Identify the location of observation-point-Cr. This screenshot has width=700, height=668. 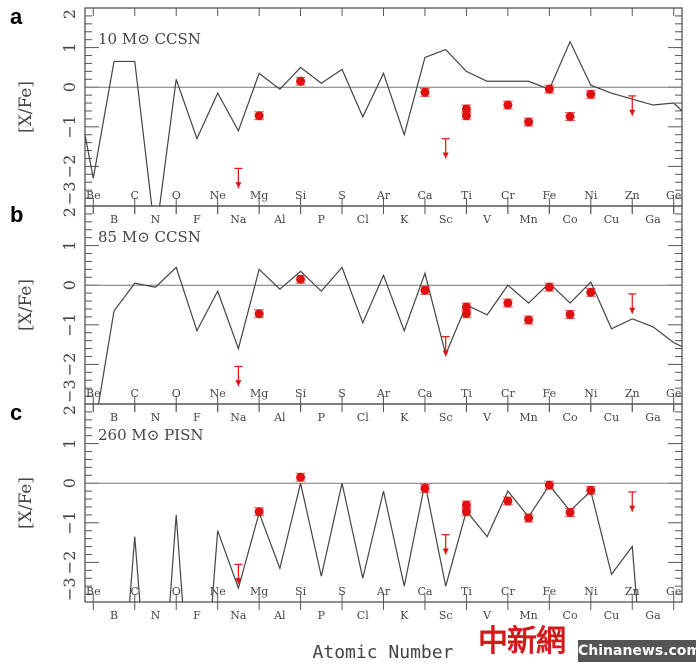
(508, 303).